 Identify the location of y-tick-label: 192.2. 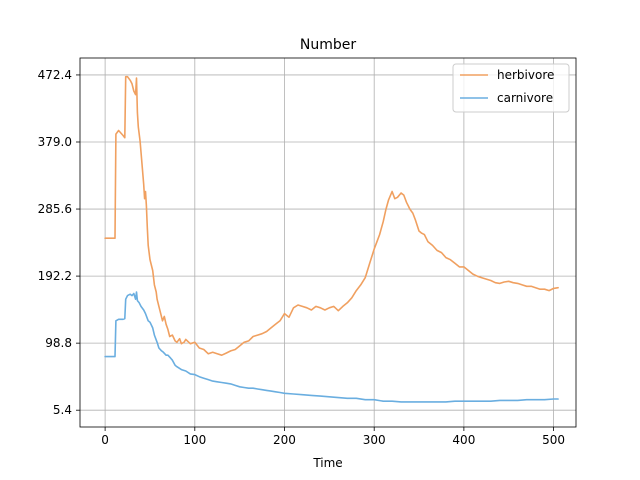
(55, 276).